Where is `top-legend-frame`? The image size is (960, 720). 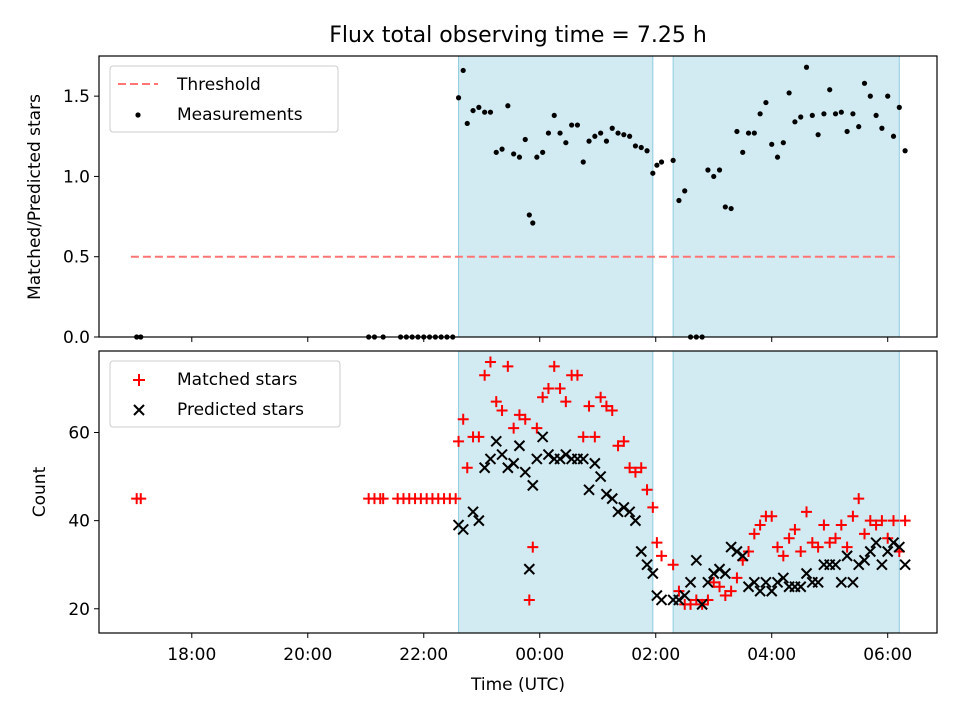
top-legend-frame is located at coordinates (224, 99).